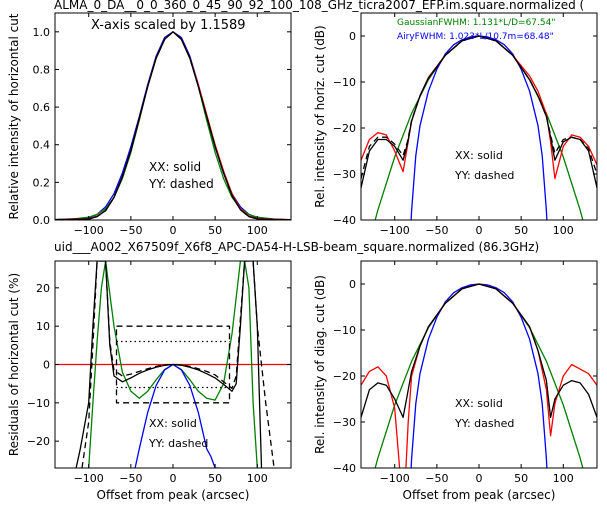 The width and height of the screenshot is (607, 511). What do you see at coordinates (14, 364) in the screenshot?
I see `y-axis-label: Residuals of horizontal cut (%)` at bounding box center [14, 364].